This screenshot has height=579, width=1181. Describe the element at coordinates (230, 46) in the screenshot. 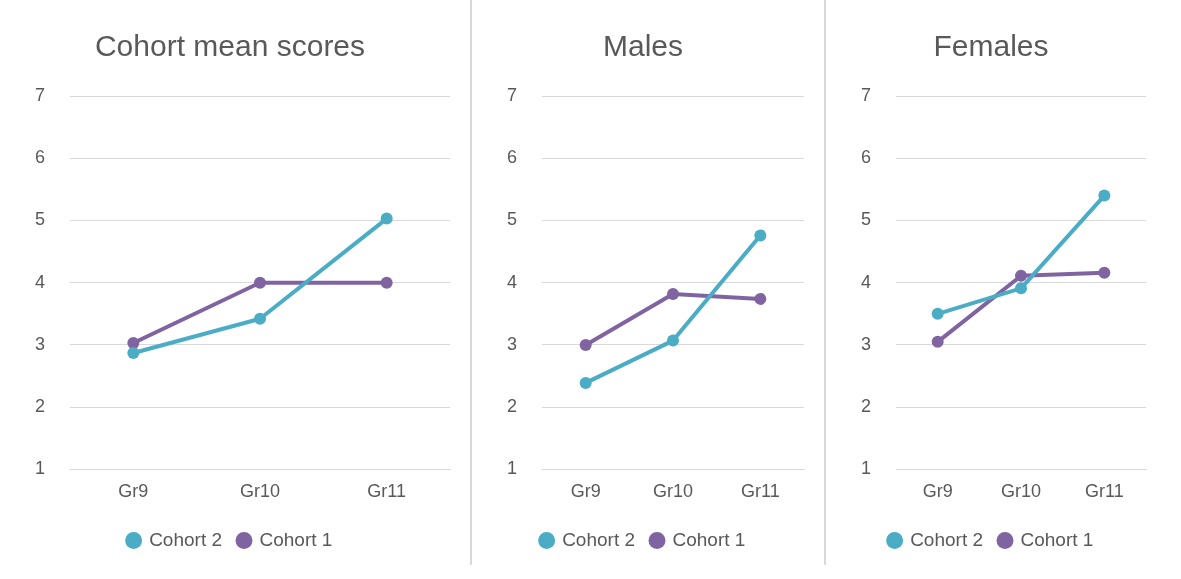

I see `chart-title: Cohort mean scores` at that location.